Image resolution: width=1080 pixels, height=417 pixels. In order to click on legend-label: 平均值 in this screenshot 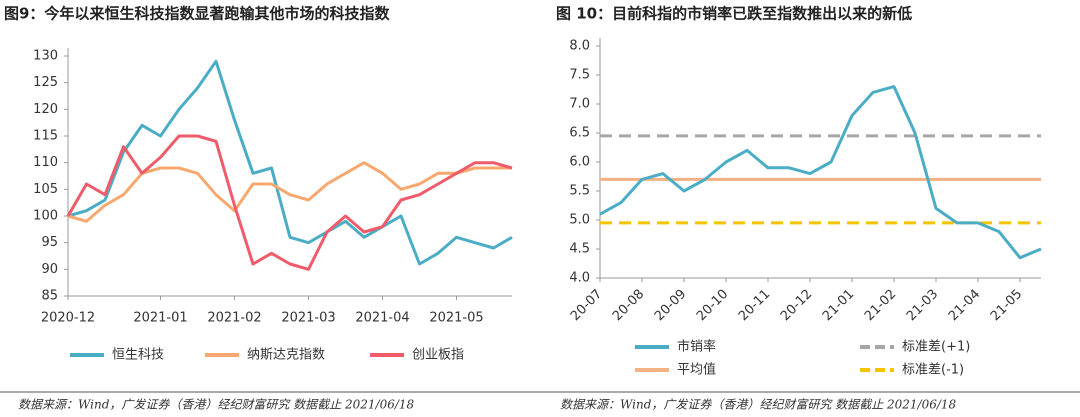, I will do `click(696, 370)`.